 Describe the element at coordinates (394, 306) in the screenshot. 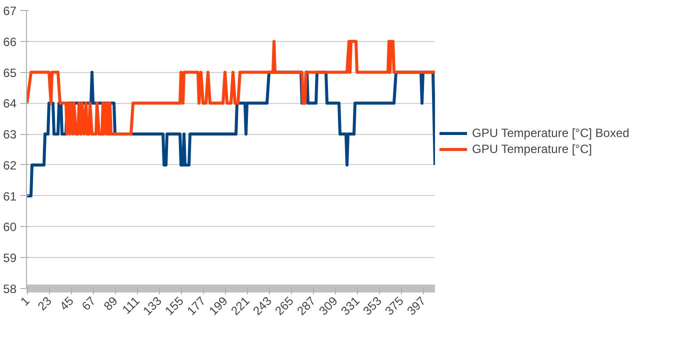

I see `x-tick-label: 375` at that location.